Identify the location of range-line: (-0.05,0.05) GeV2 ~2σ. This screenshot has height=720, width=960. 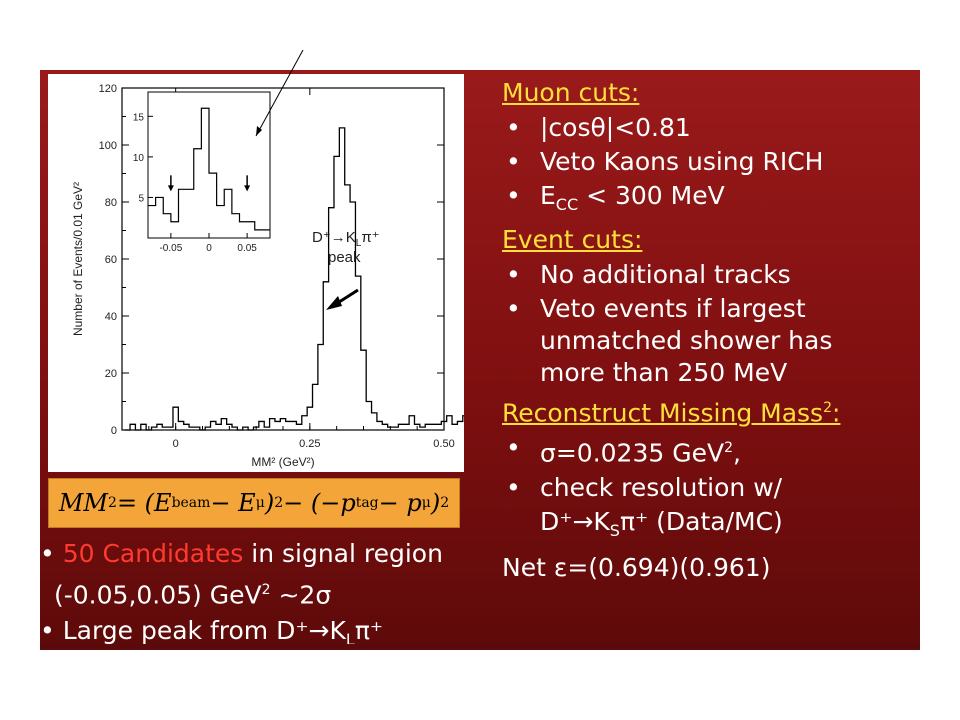
(270, 592).